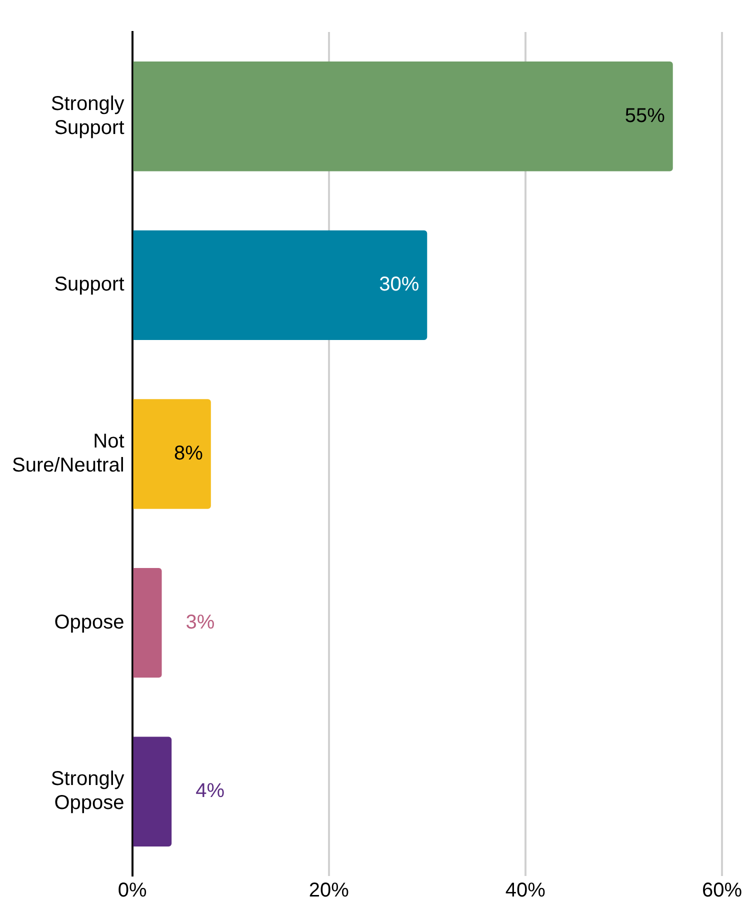 Image resolution: width=750 pixels, height=908 pixels. Describe the element at coordinates (189, 453) in the screenshot. I see `data-label: 8%` at that location.